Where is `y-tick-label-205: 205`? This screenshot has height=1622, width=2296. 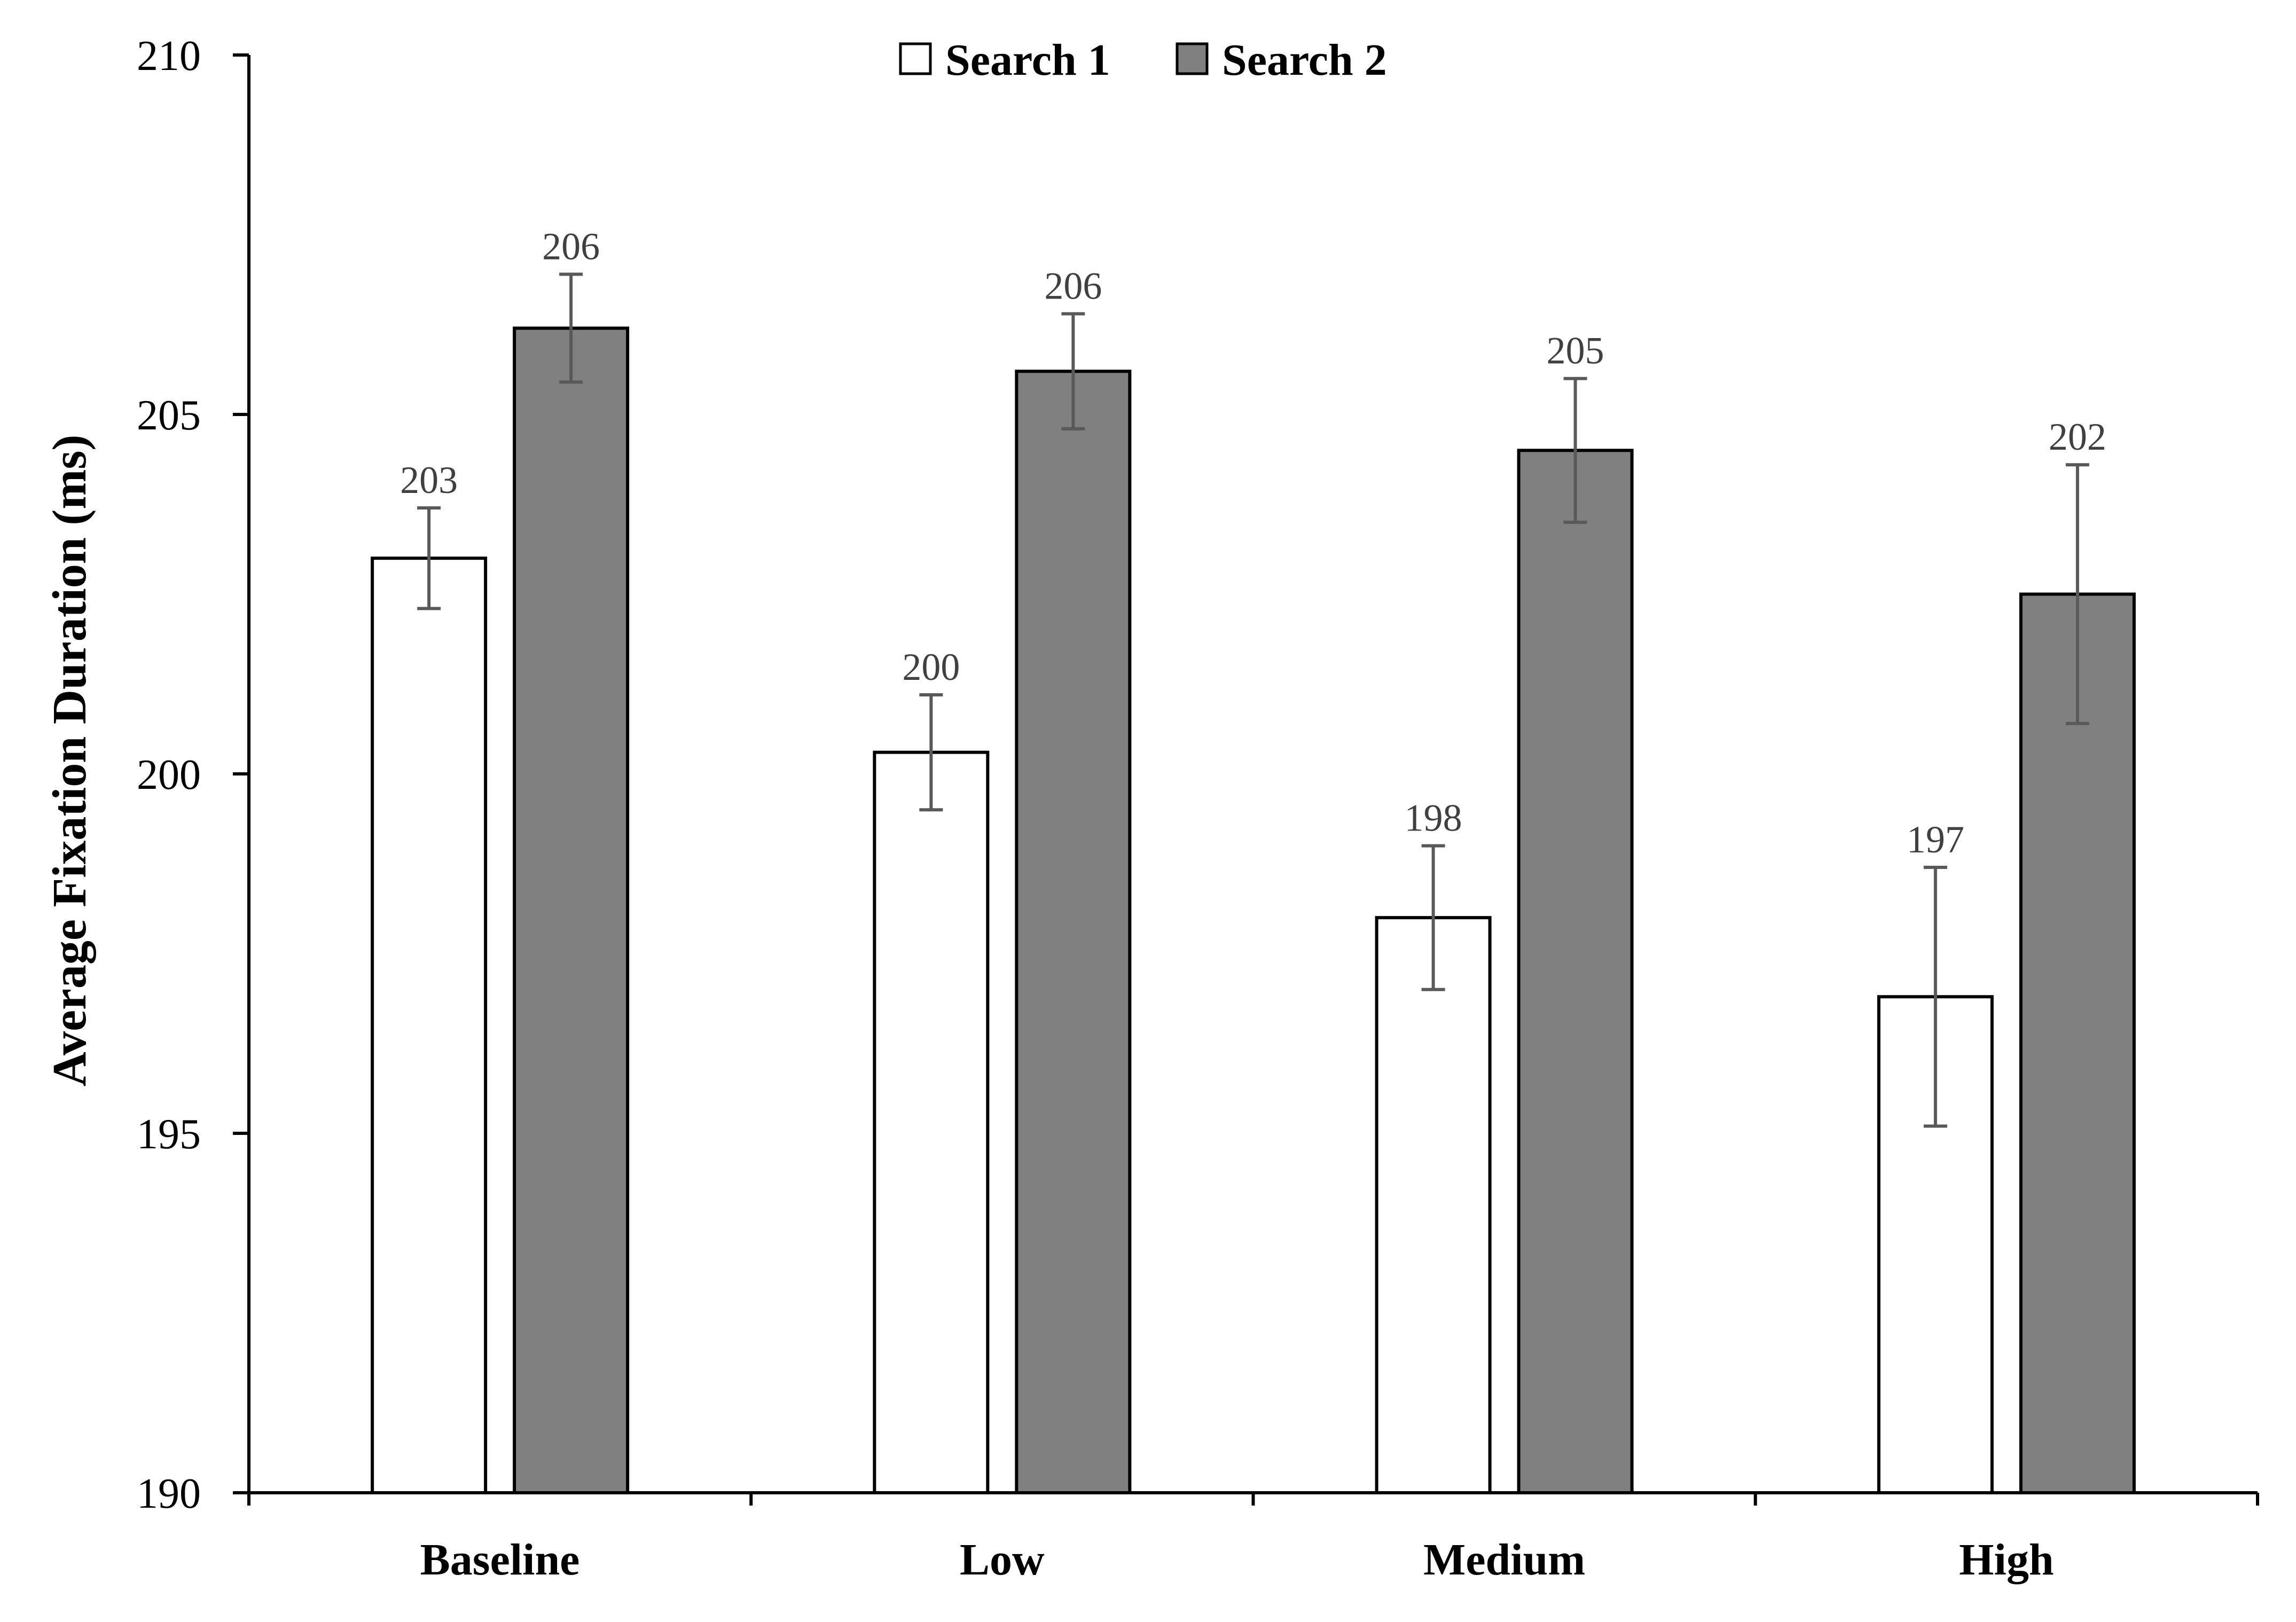 y-tick-label-205: 205 is located at coordinates (169, 416).